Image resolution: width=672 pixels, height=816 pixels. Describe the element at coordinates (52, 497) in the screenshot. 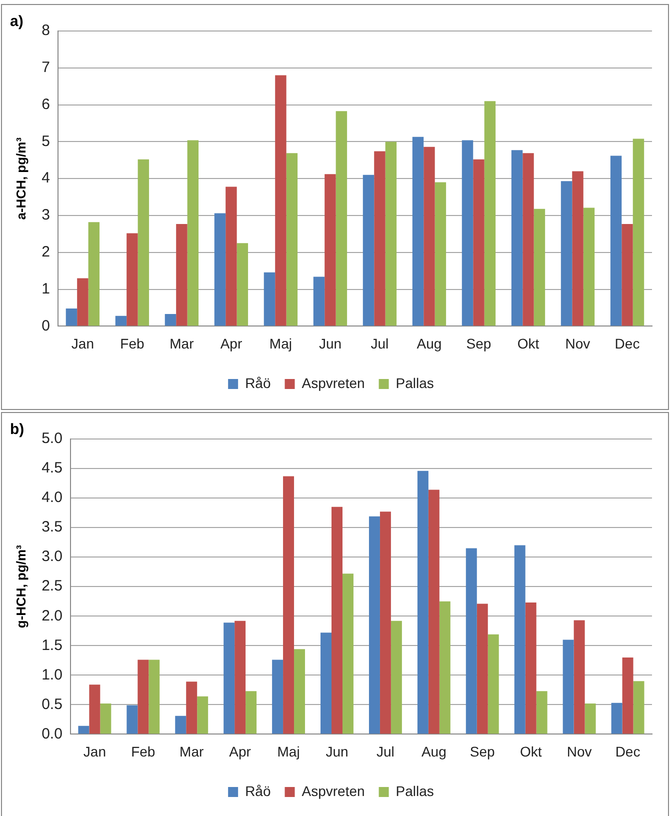

I see `y-tick-label: 4.0` at that location.